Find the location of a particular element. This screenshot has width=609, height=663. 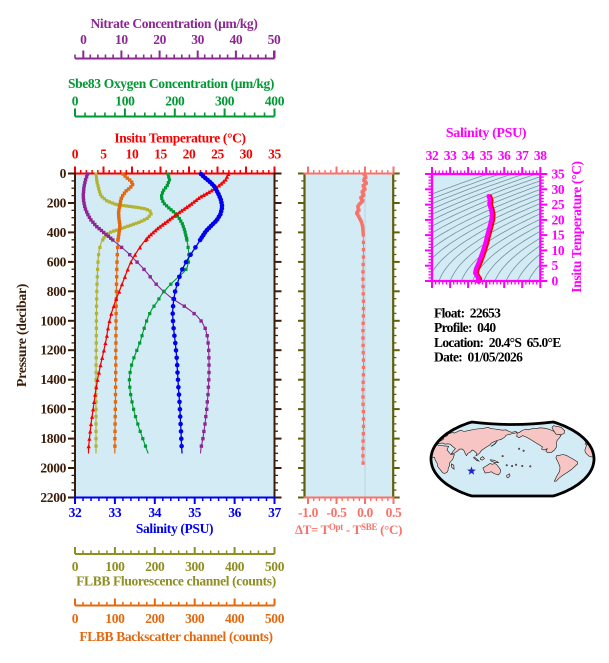

svg-text: Date: 01/05/2026 is located at coordinates (478, 357).